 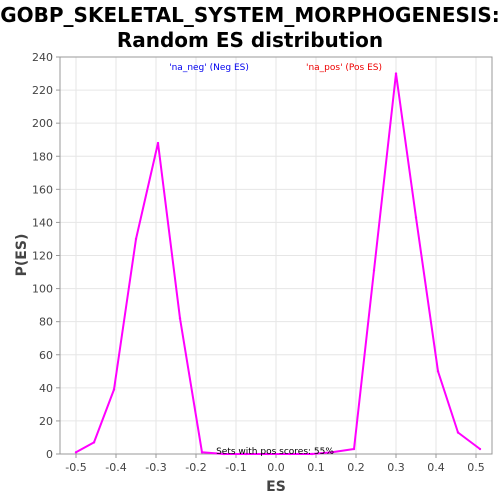 What do you see at coordinates (275, 452) in the screenshot?
I see `pos-scores-annotation: Sets with pos scores: 55%` at bounding box center [275, 452].